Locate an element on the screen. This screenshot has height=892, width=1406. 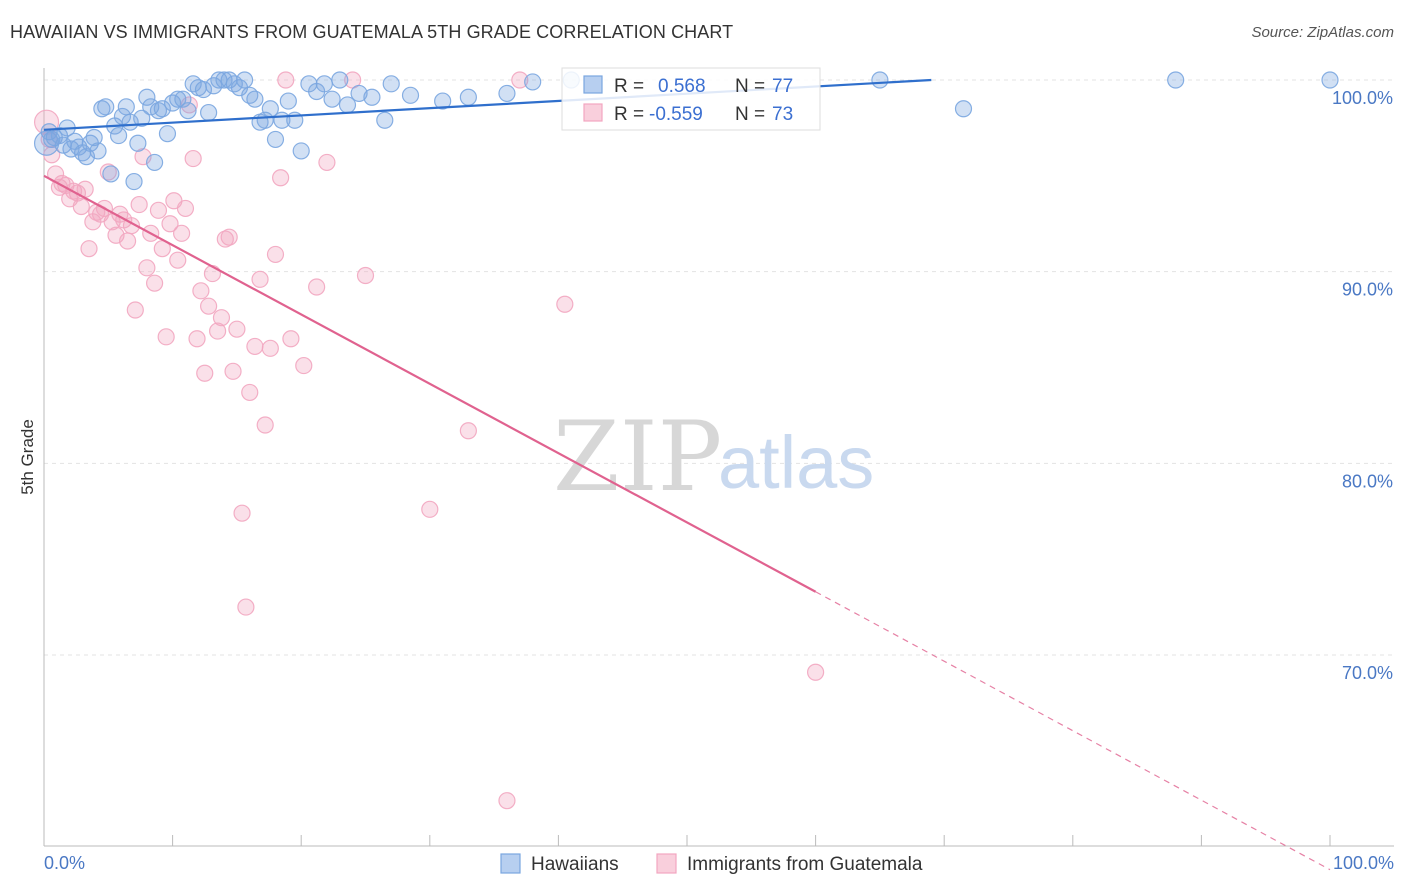
legend-n-value-1: 77 is located at coordinates (782, 86).